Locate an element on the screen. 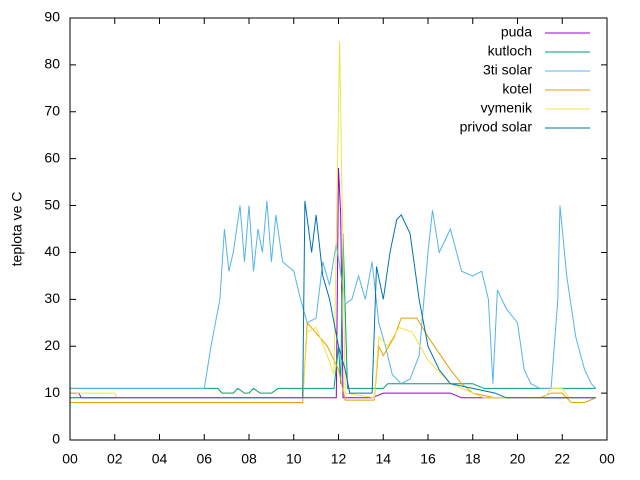 The width and height of the screenshot is (640, 480). y-tick-label: 50 is located at coordinates (52, 204).